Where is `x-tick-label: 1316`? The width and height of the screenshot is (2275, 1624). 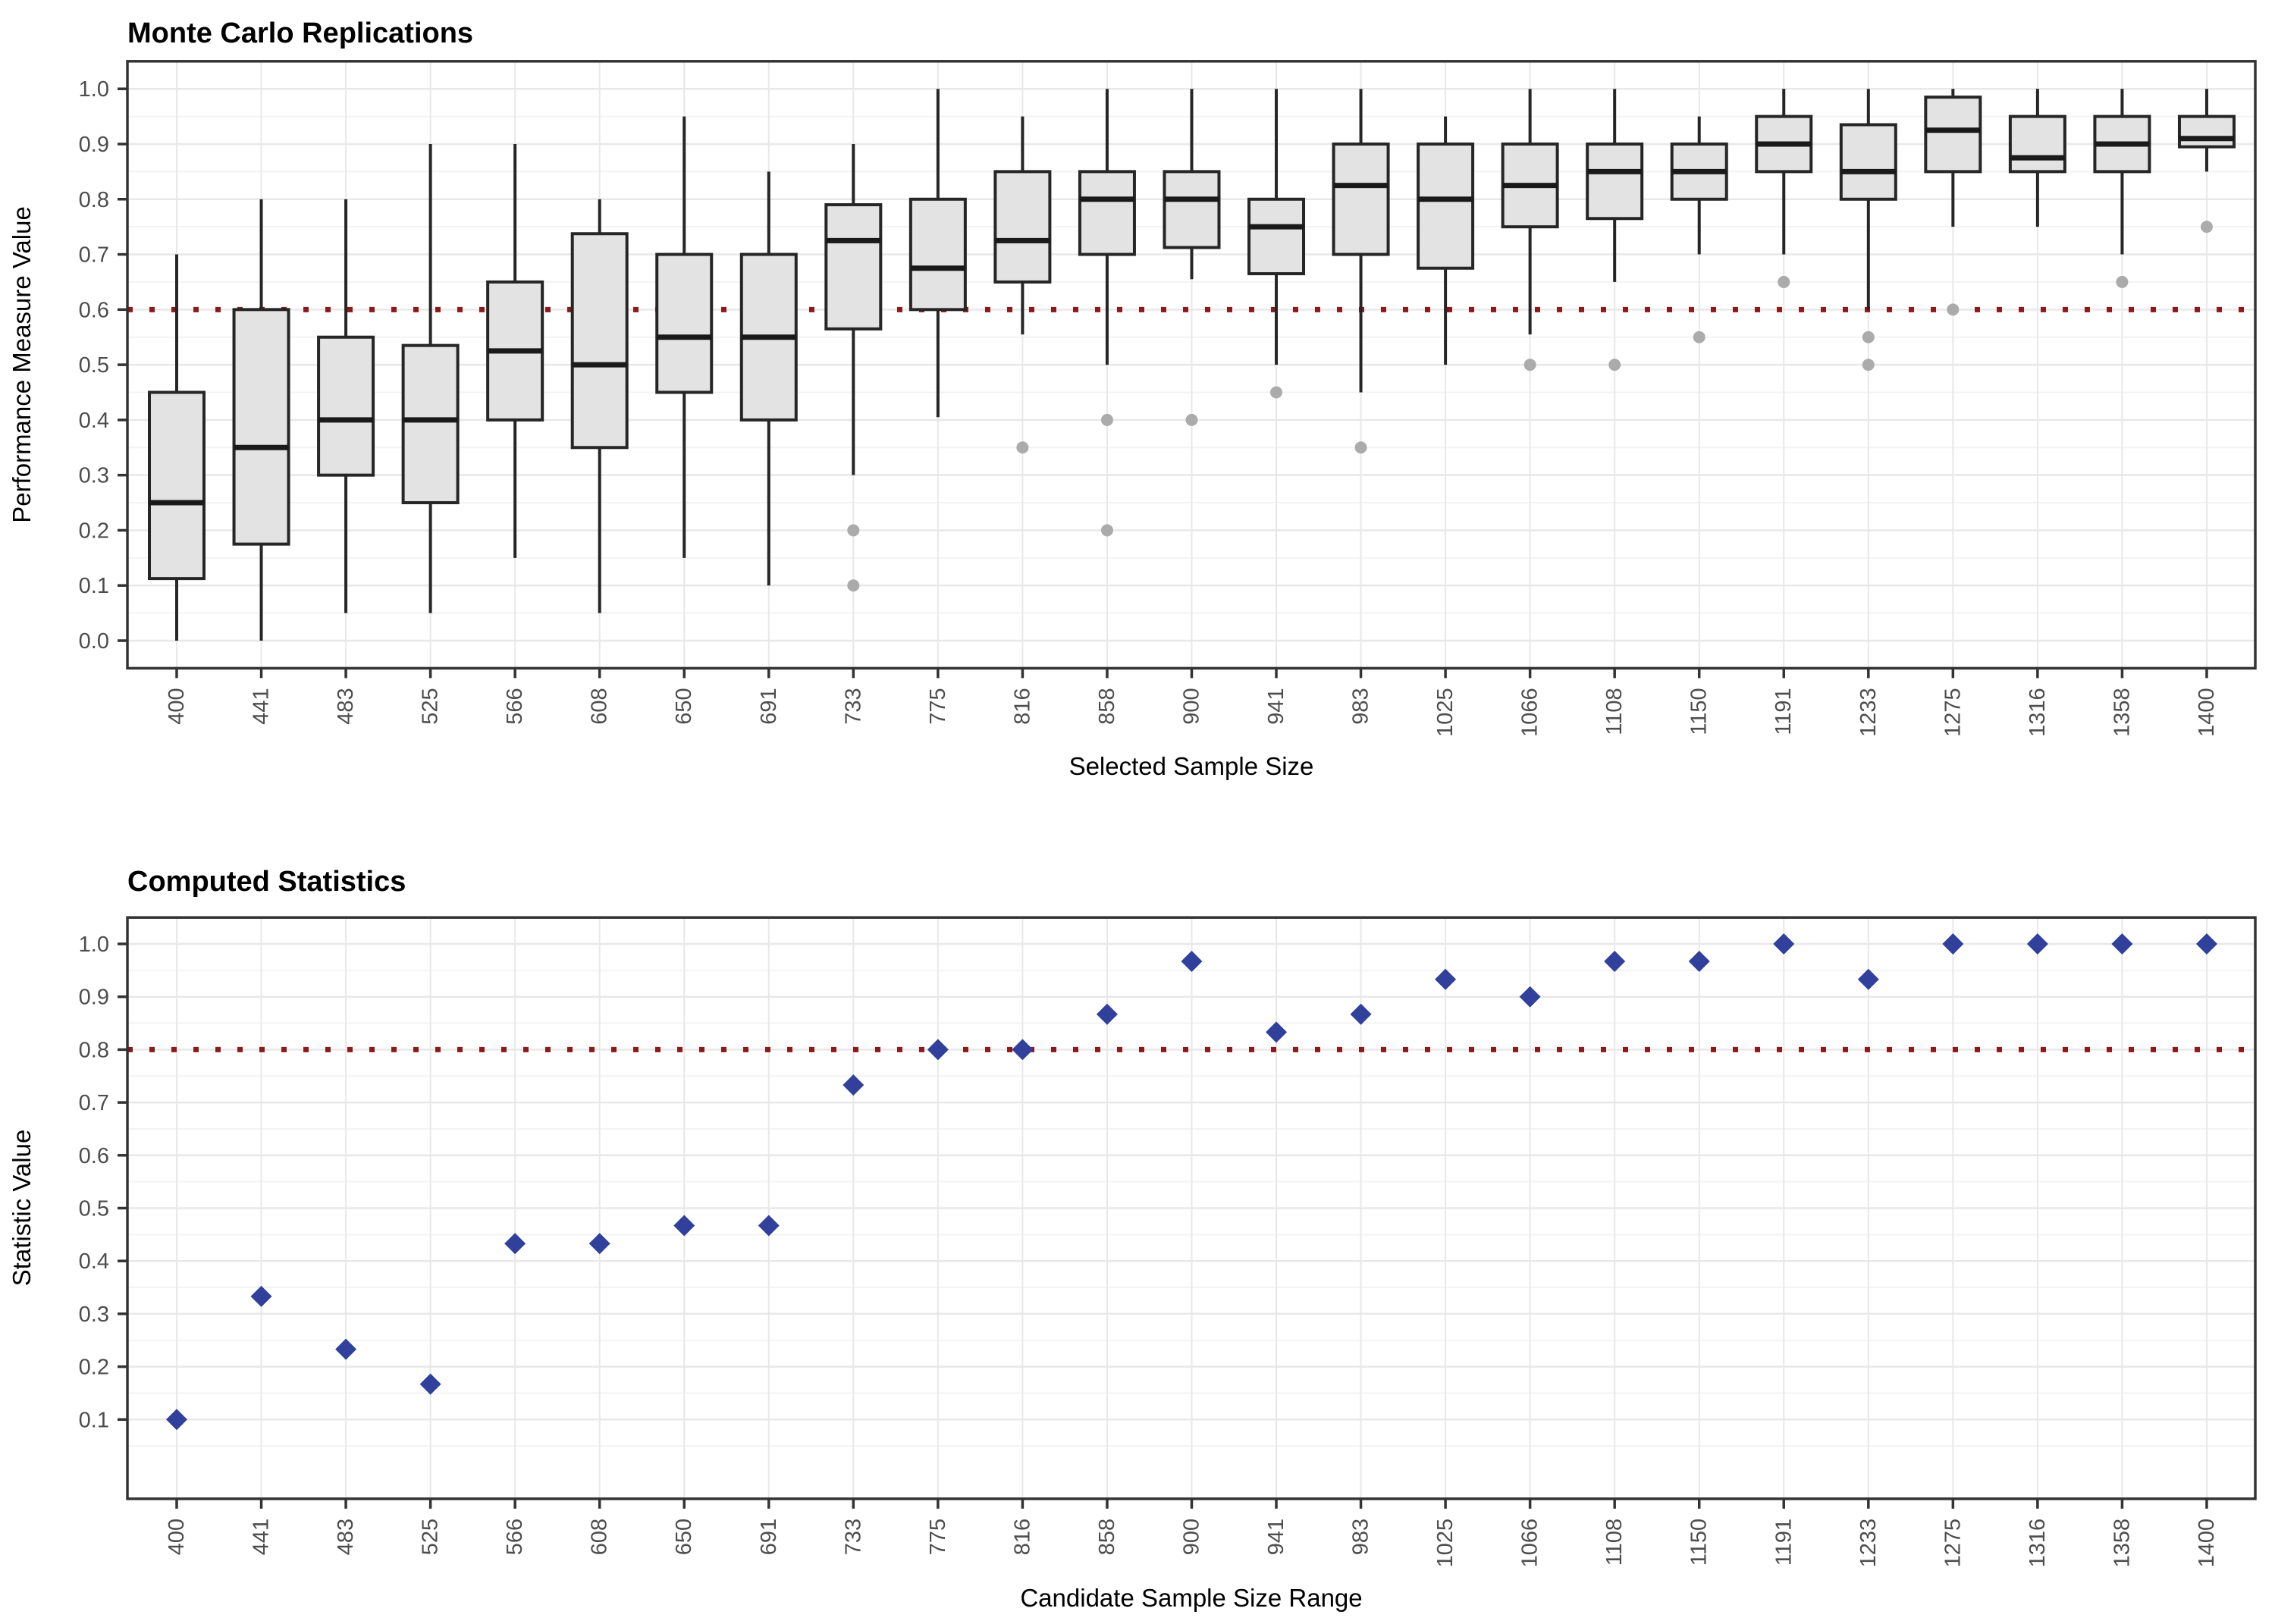
x-tick-label: 1316 is located at coordinates (2038, 712).